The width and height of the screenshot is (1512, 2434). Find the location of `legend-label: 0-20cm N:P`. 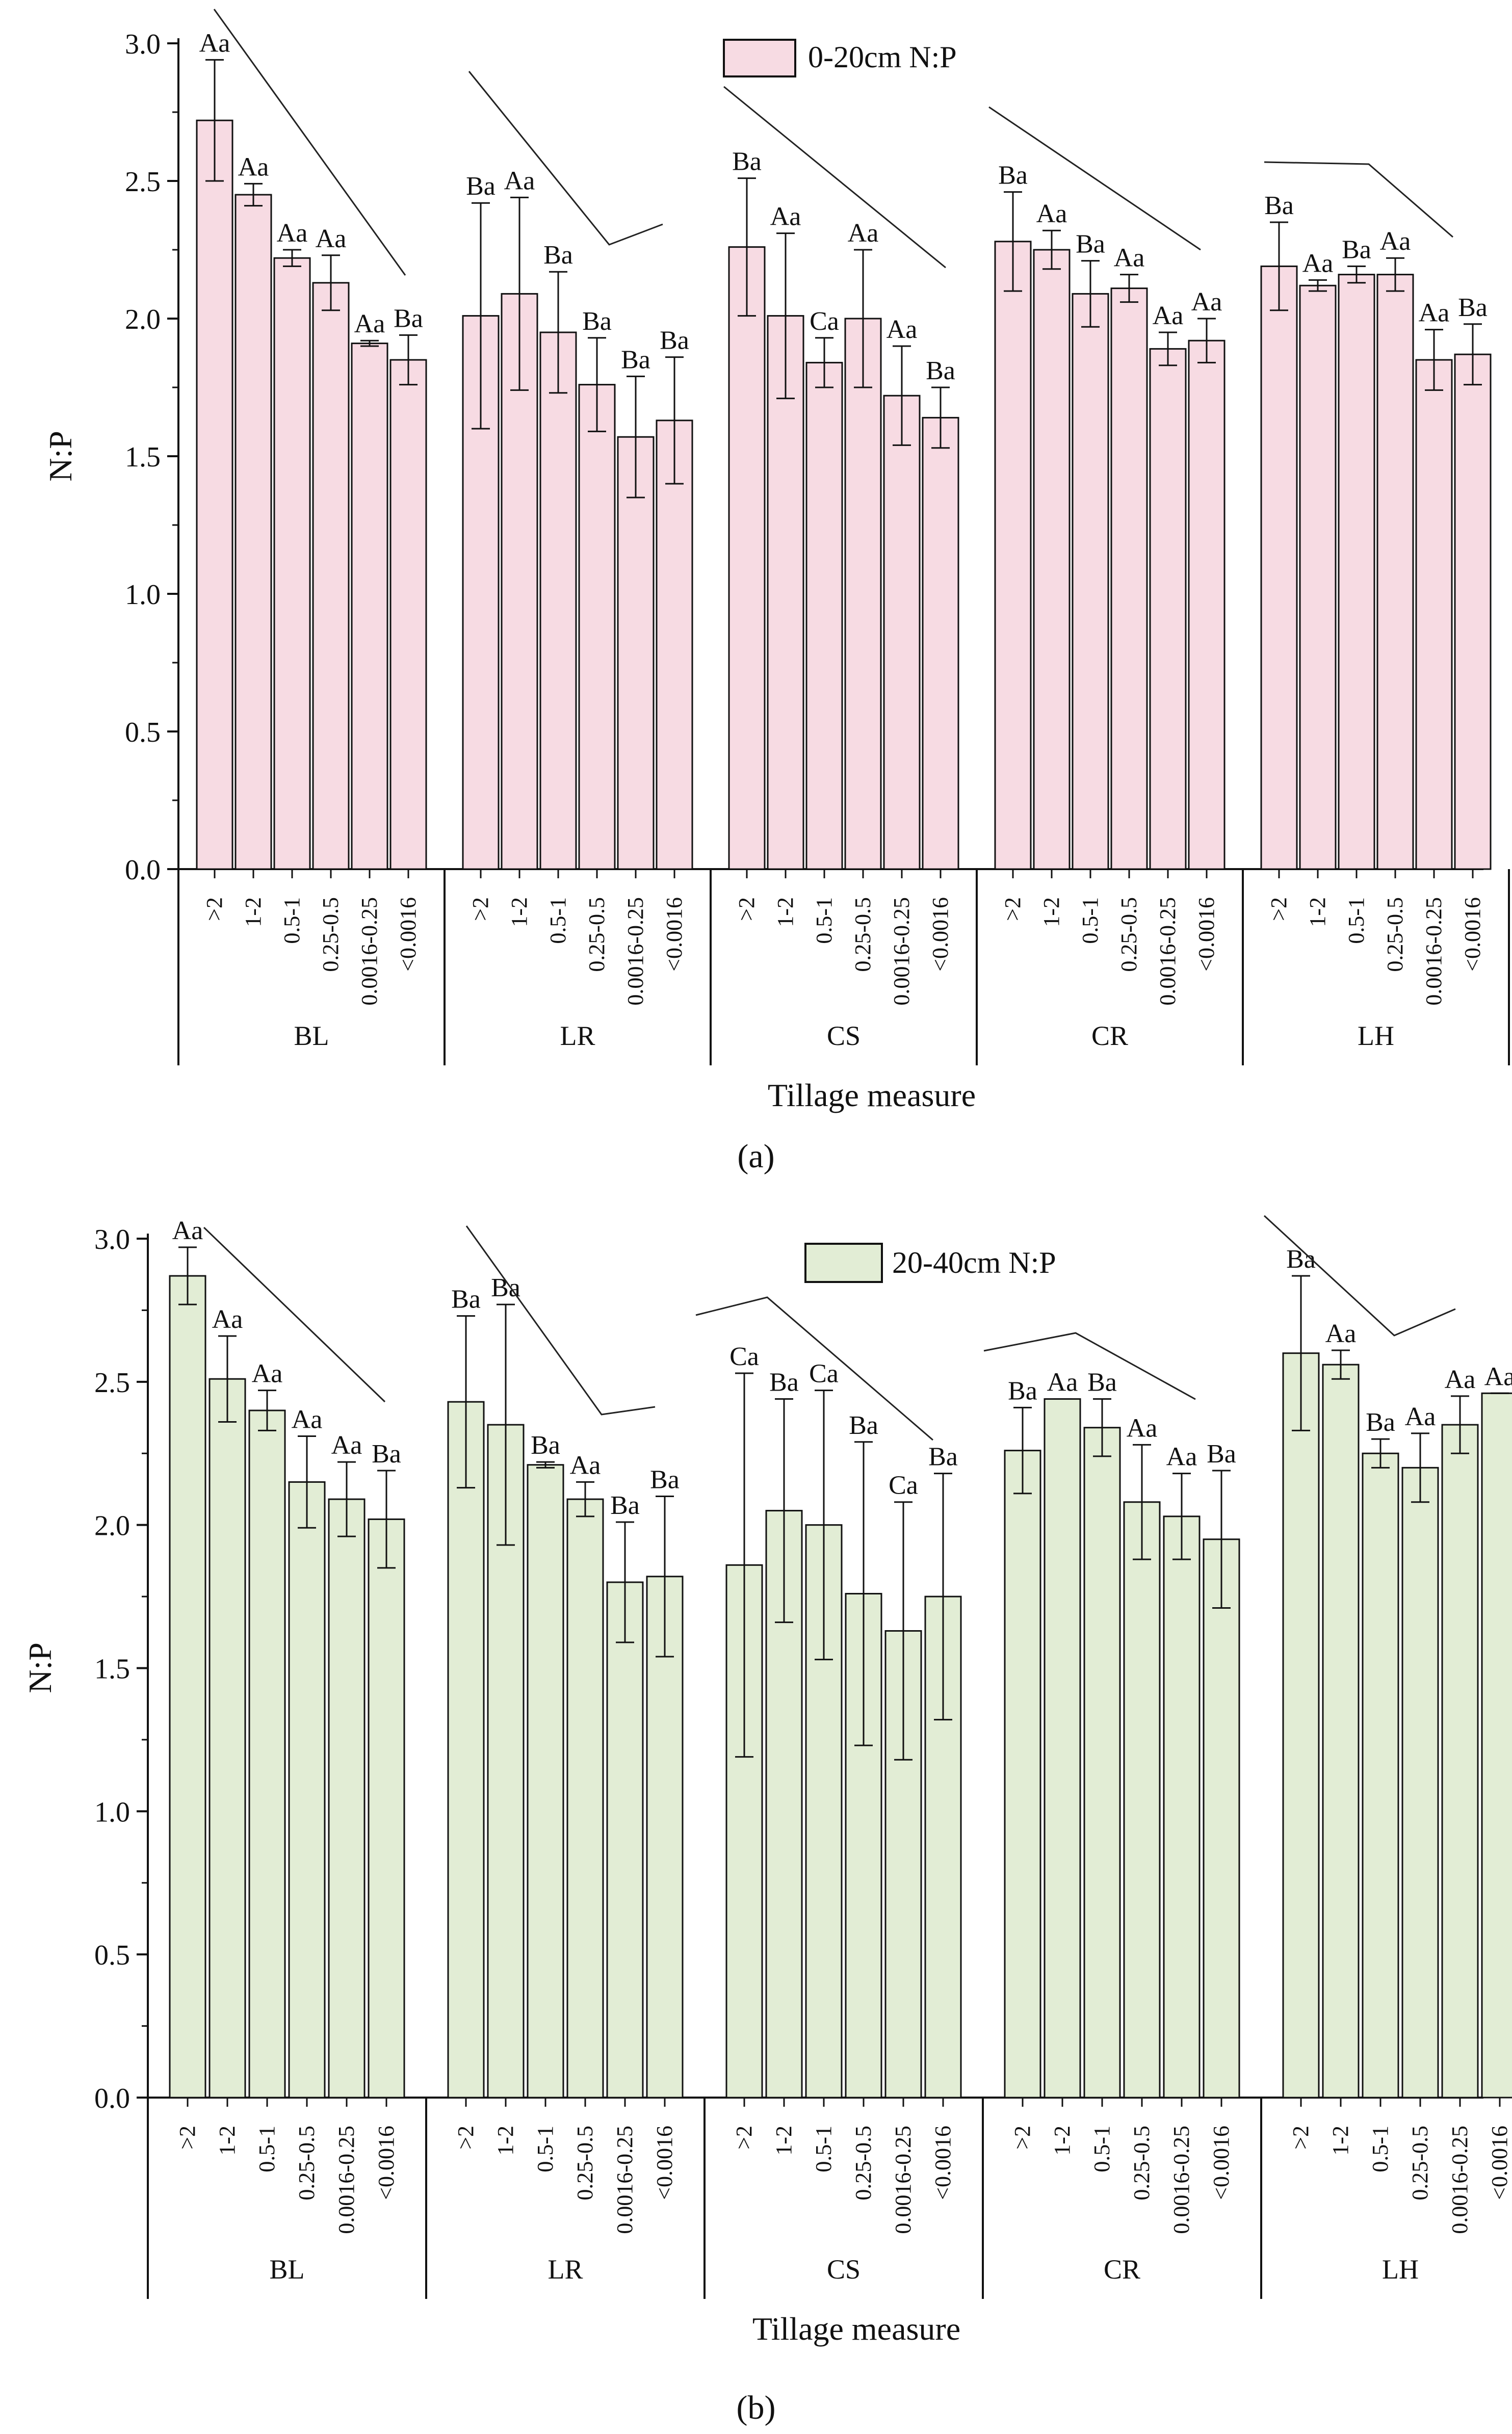

legend-label: 0-20cm N:P is located at coordinates (882, 57).